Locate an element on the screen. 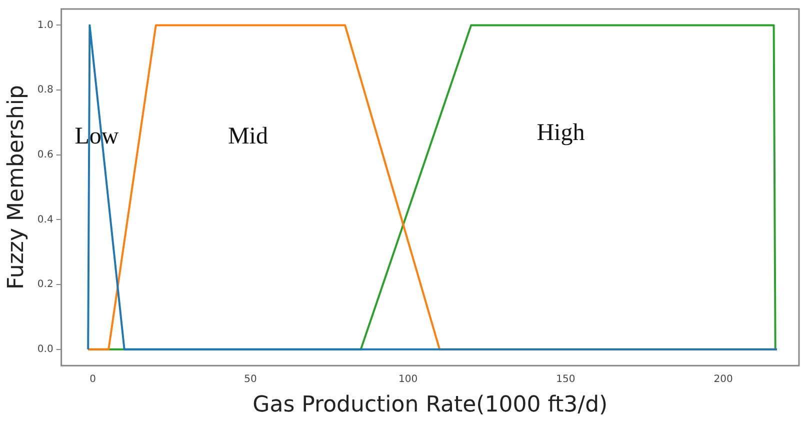 The width and height of the screenshot is (801, 423). x-tick-label: 150 is located at coordinates (566, 380).